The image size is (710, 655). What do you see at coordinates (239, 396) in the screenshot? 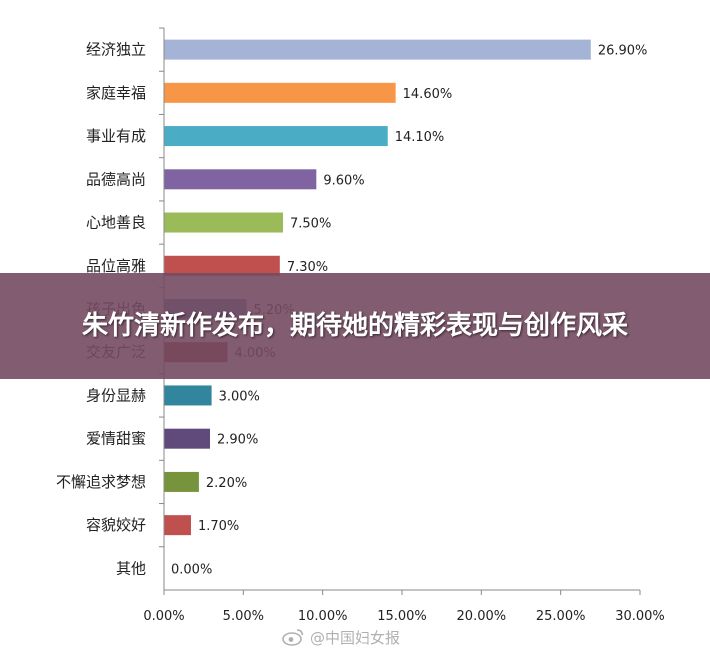
I see `data-label: 3.00%` at bounding box center [239, 396].